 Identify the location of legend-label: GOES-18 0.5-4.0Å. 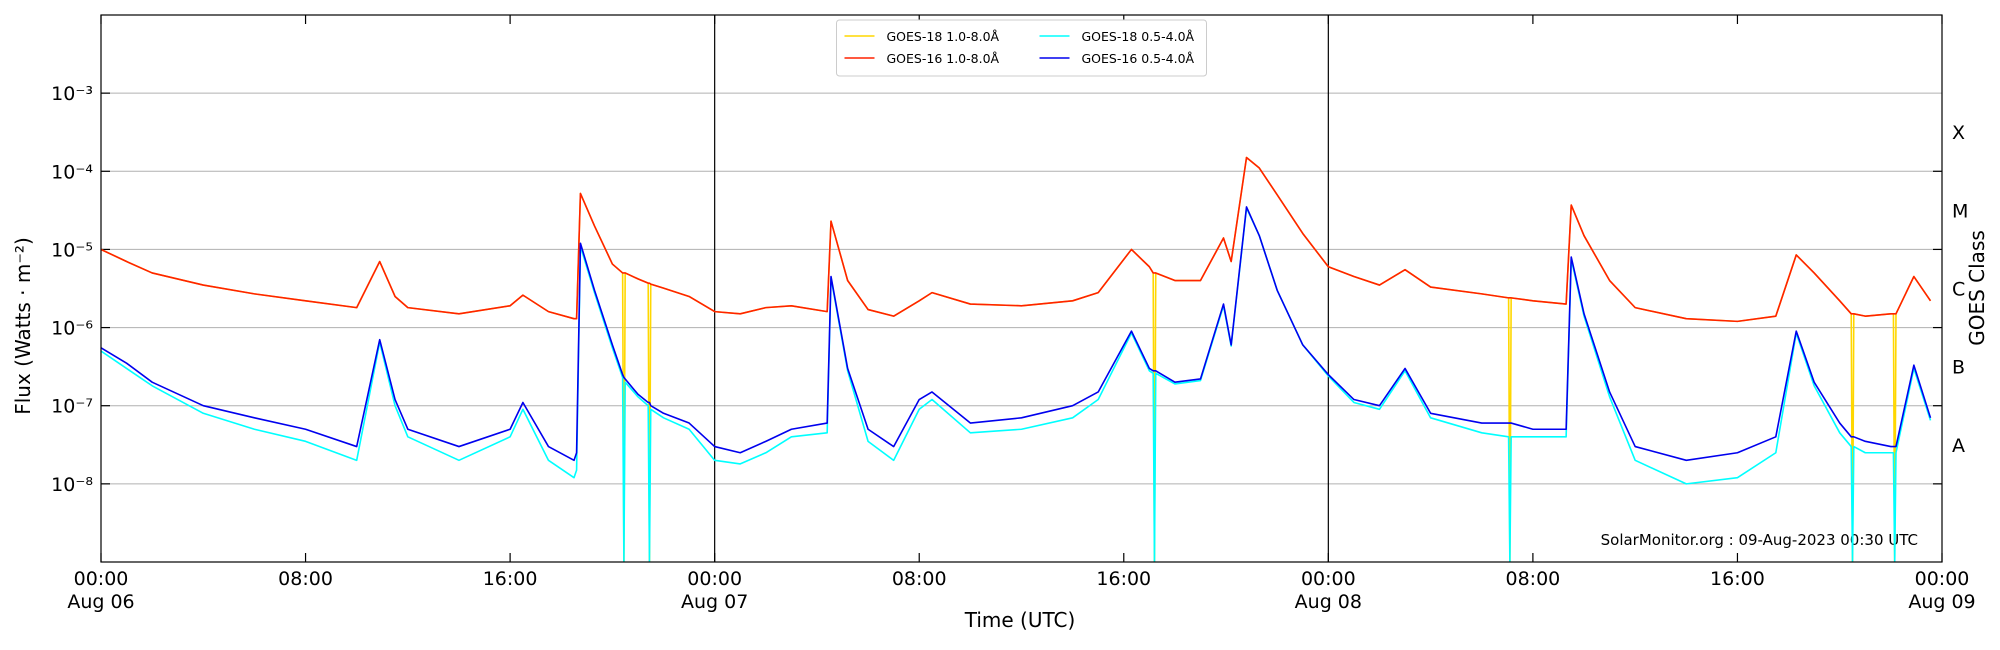
(1138, 36).